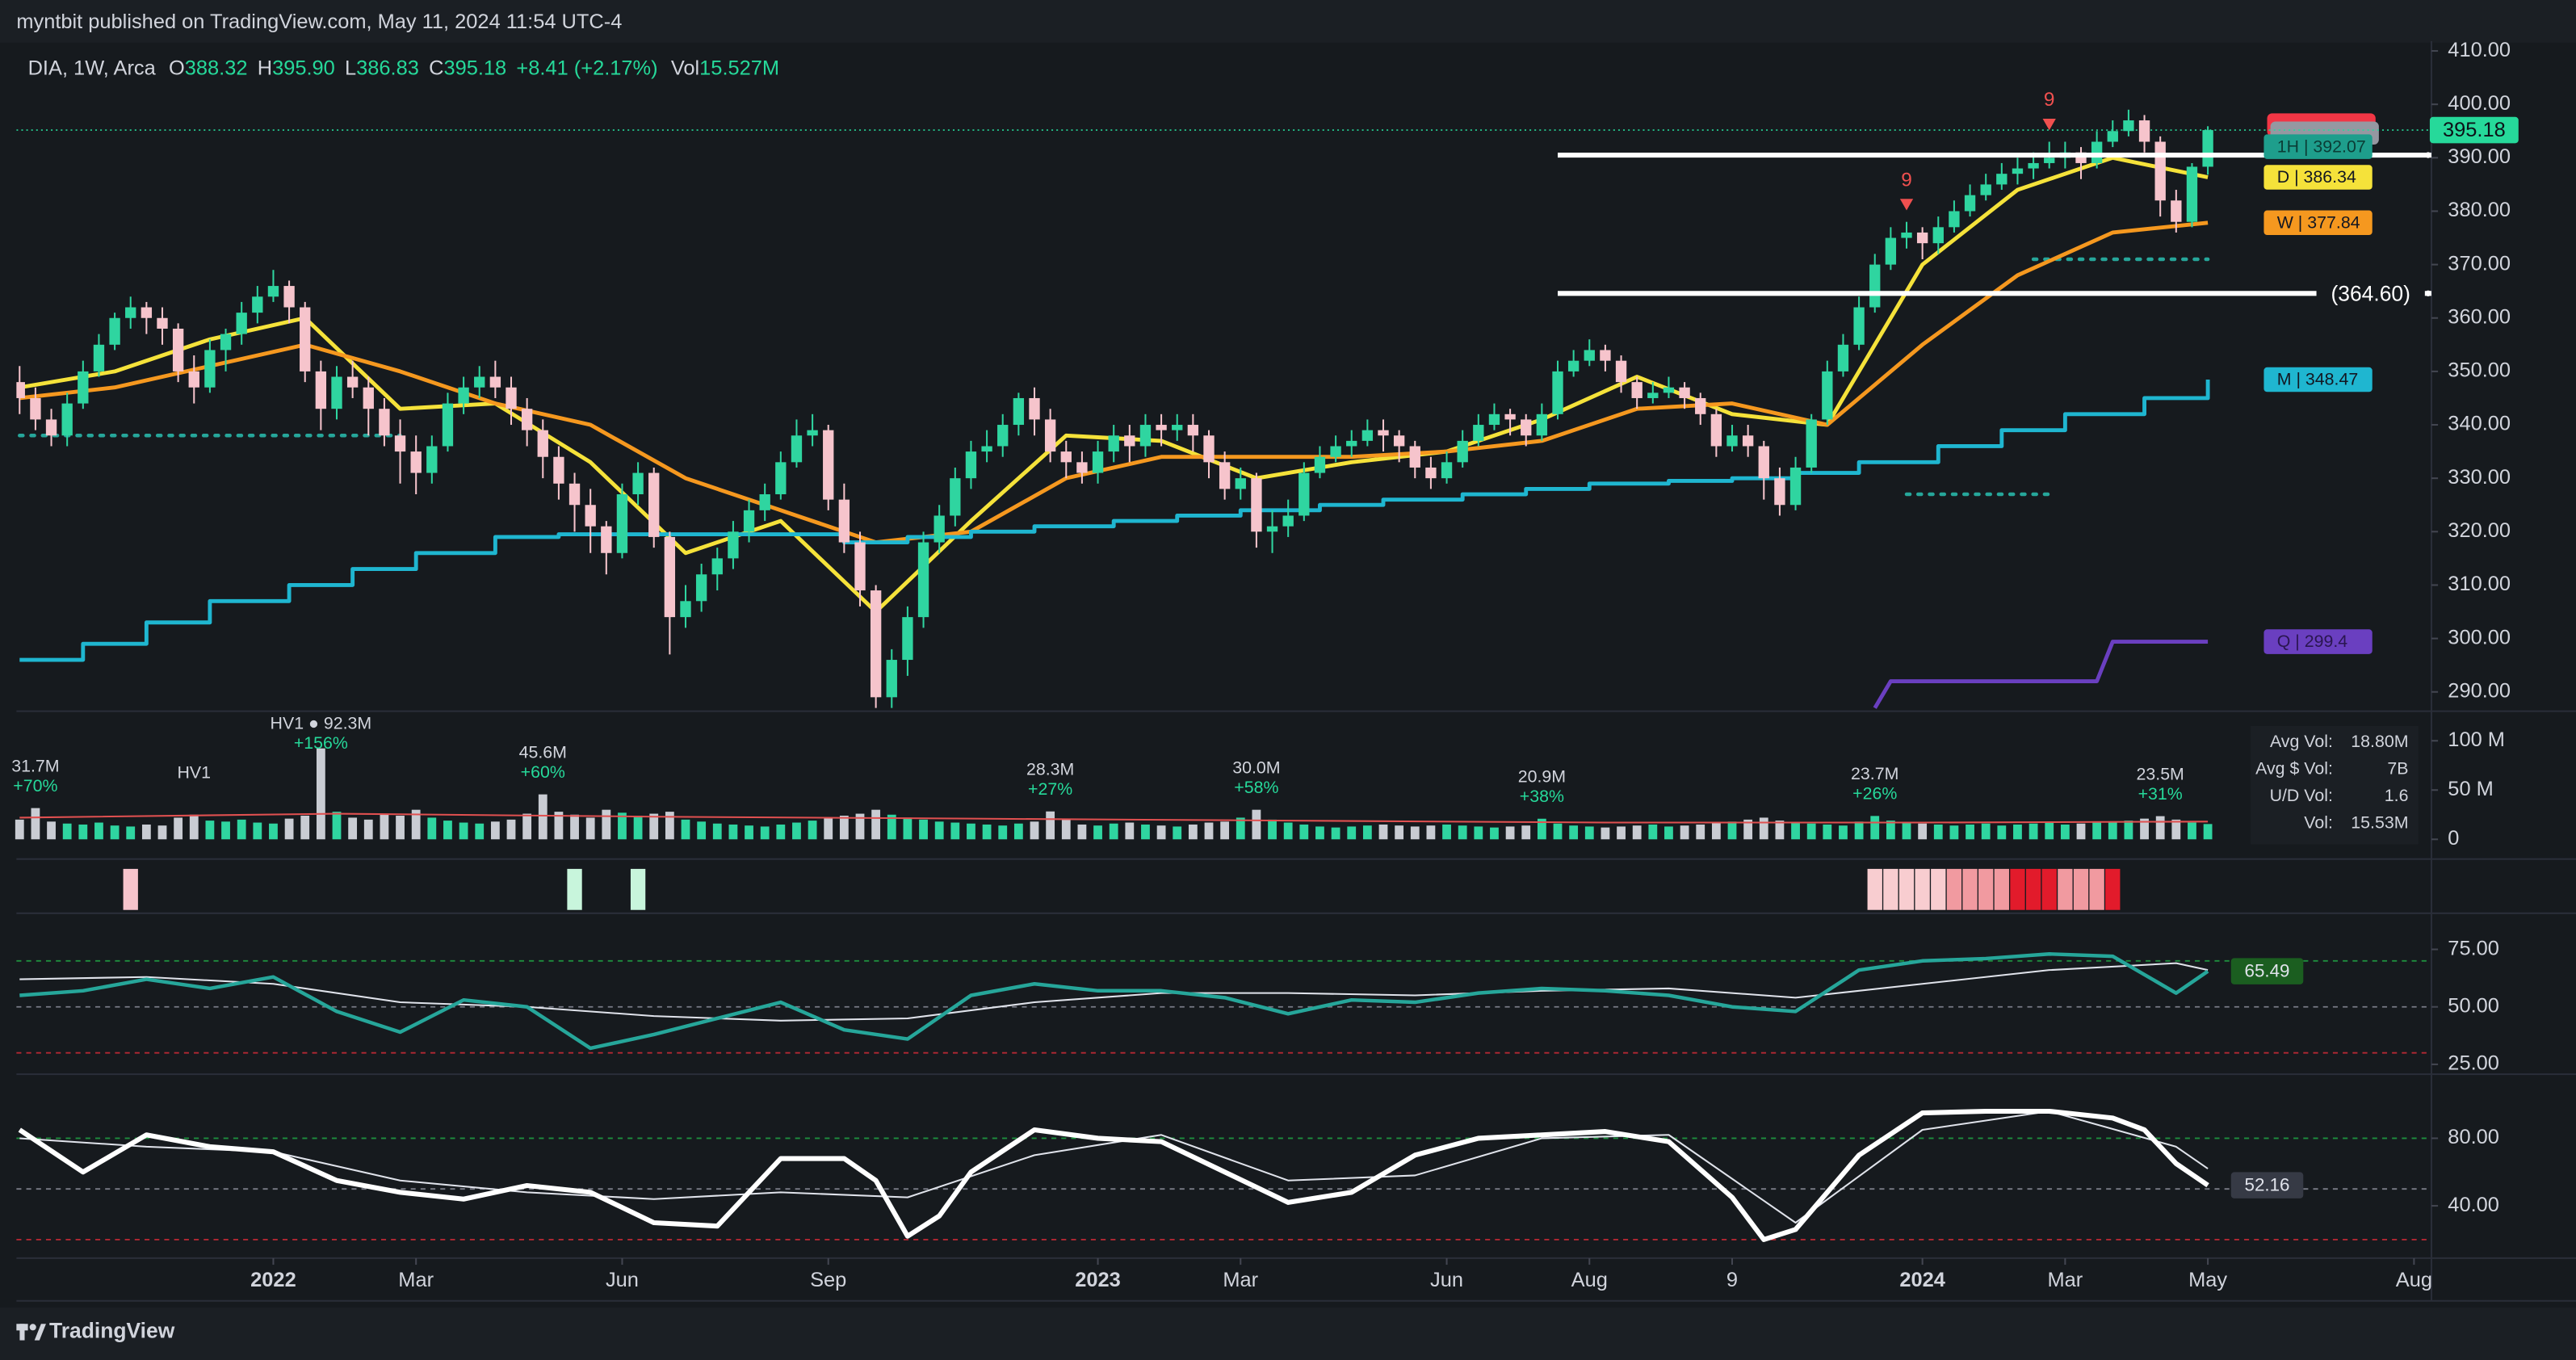 The width and height of the screenshot is (2576, 1360). What do you see at coordinates (685, 68) in the screenshot?
I see `legend-key: Vol` at bounding box center [685, 68].